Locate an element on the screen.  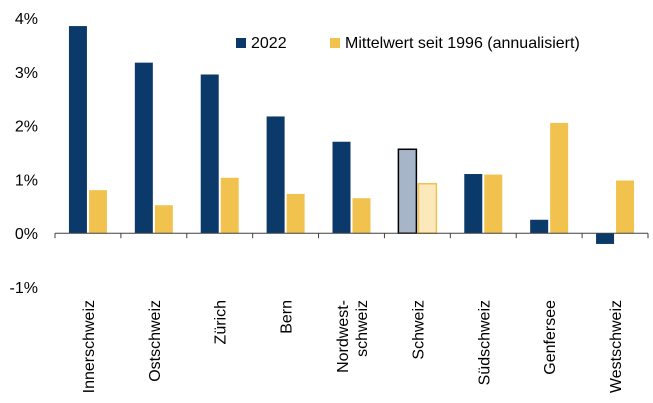
y-axis-ticks: 4% 3% 2% 1% 0% -1% is located at coordinates (24, 154).